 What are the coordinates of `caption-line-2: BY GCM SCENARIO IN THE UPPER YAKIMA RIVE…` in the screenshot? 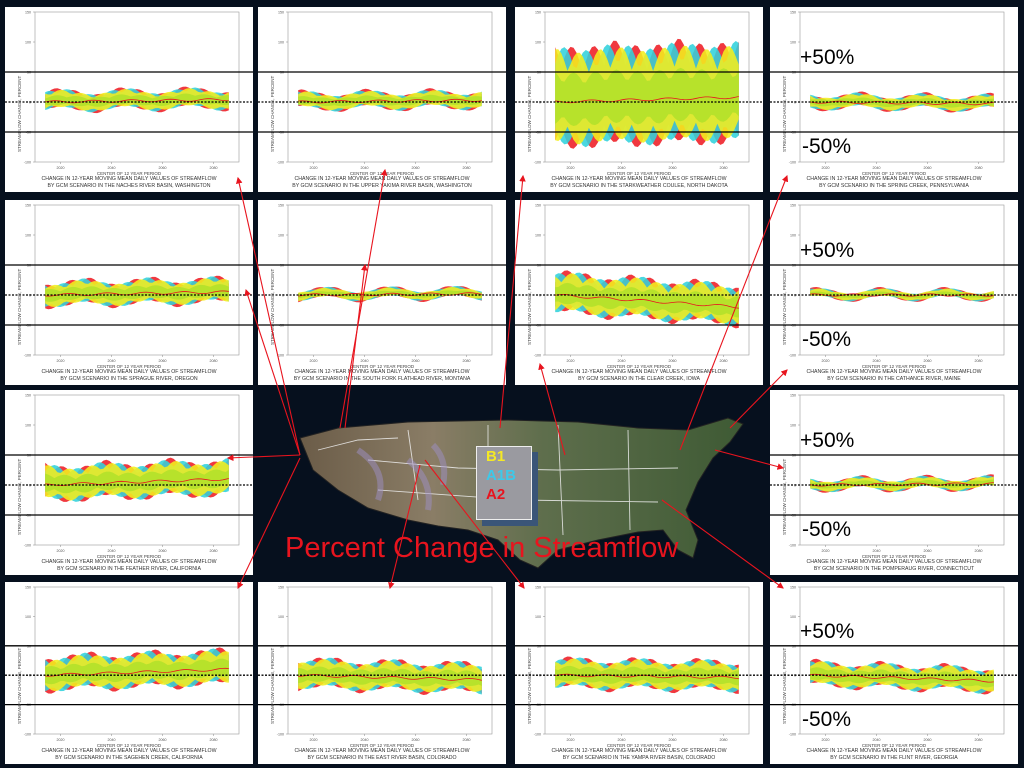 It's located at (382, 185).